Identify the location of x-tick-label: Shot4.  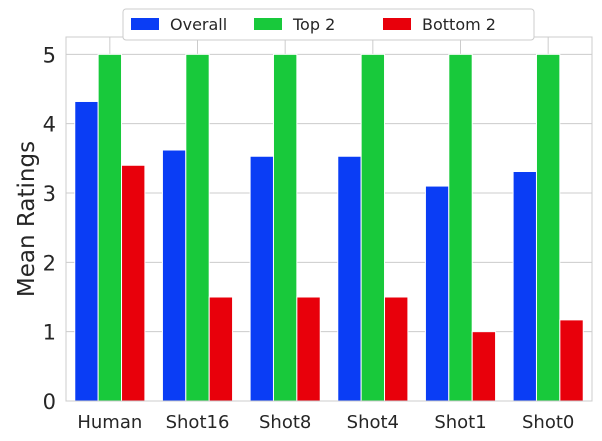
(373, 422).